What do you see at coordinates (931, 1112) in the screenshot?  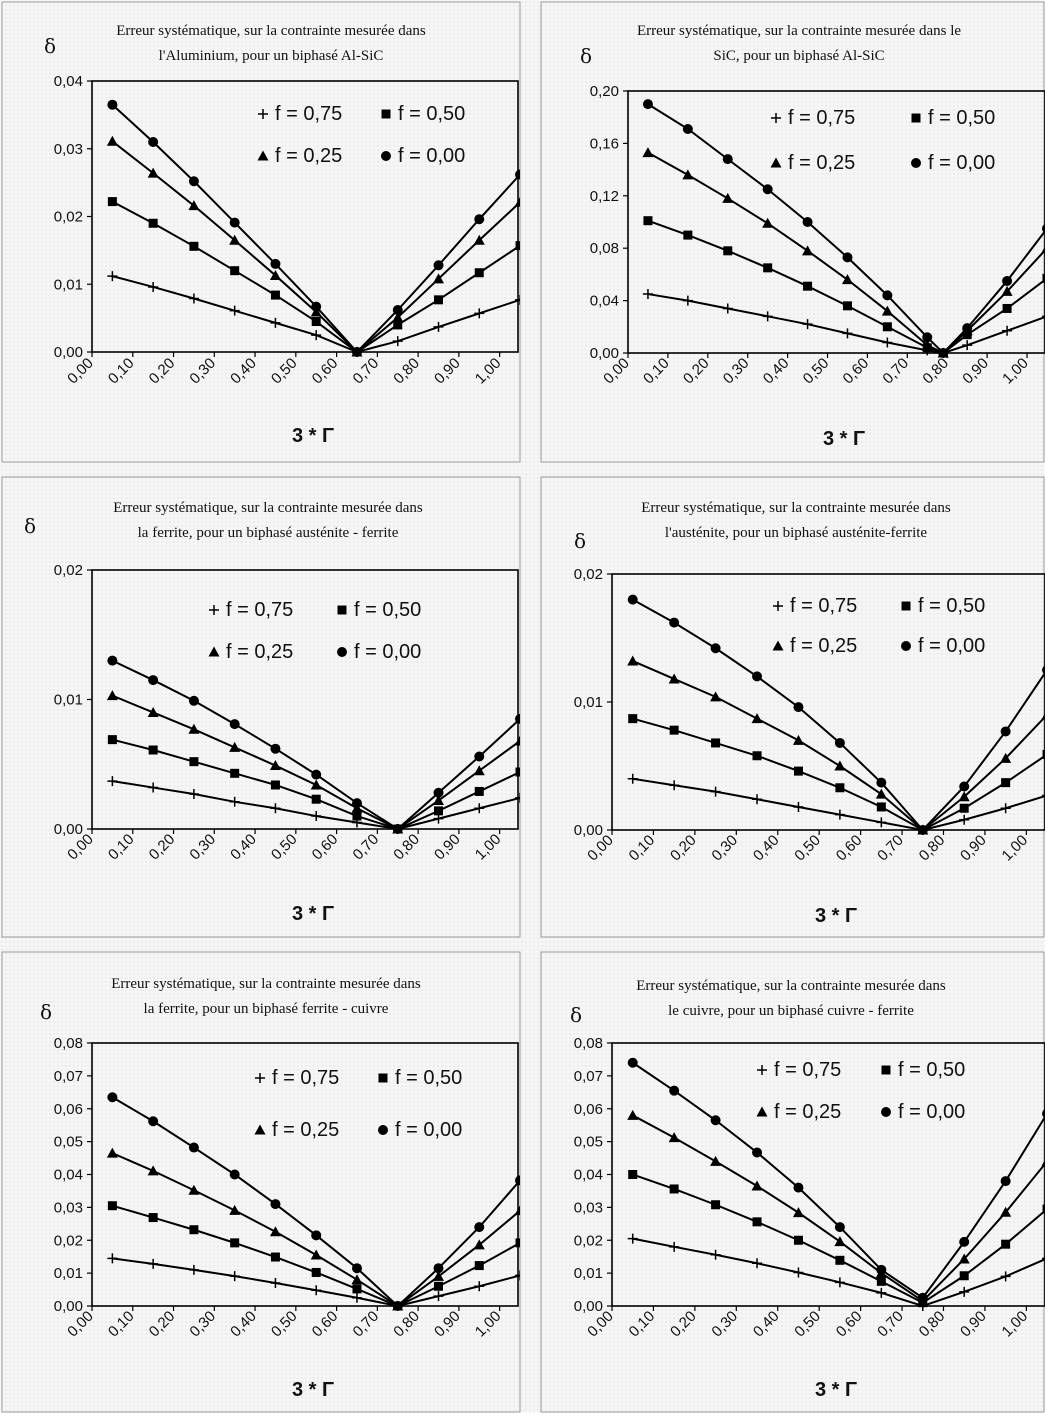 I see `legend-entry-label: f = 0,00` at bounding box center [931, 1112].